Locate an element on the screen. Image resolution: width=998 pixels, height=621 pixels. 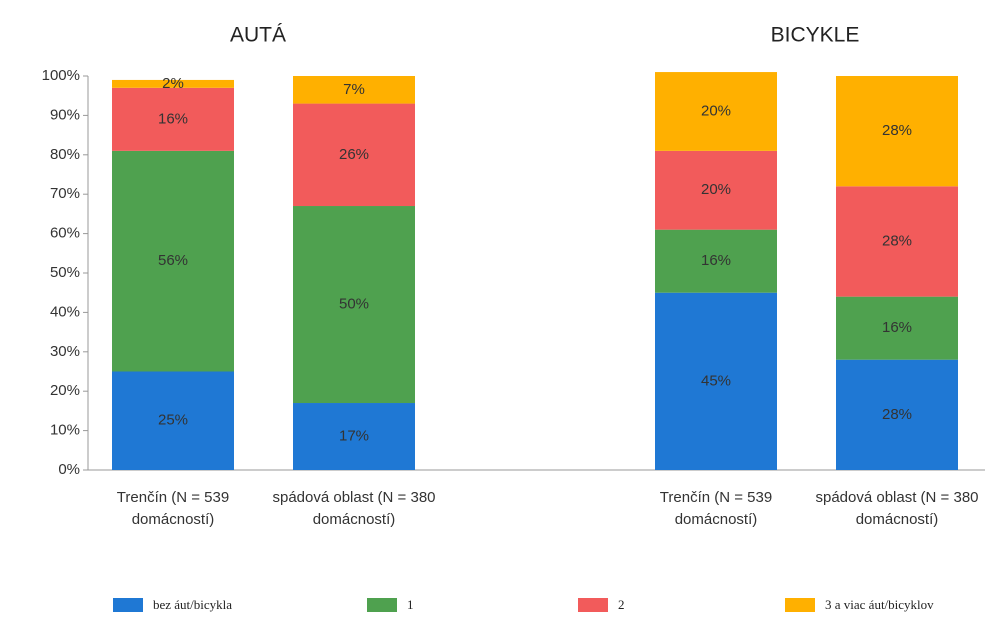
group-title: AUTÁ is located at coordinates (258, 35).